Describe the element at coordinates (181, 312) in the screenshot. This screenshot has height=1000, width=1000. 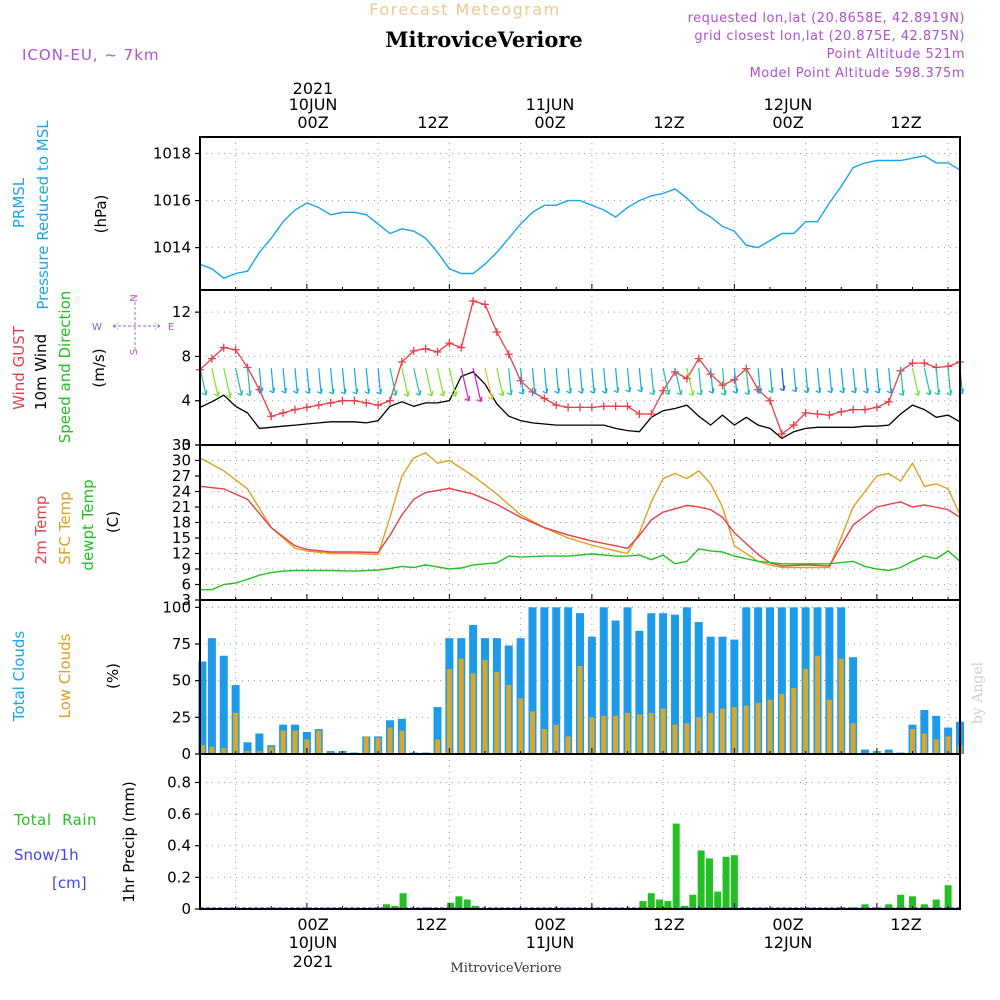
I see `wind-y-tick-label: 12` at that location.